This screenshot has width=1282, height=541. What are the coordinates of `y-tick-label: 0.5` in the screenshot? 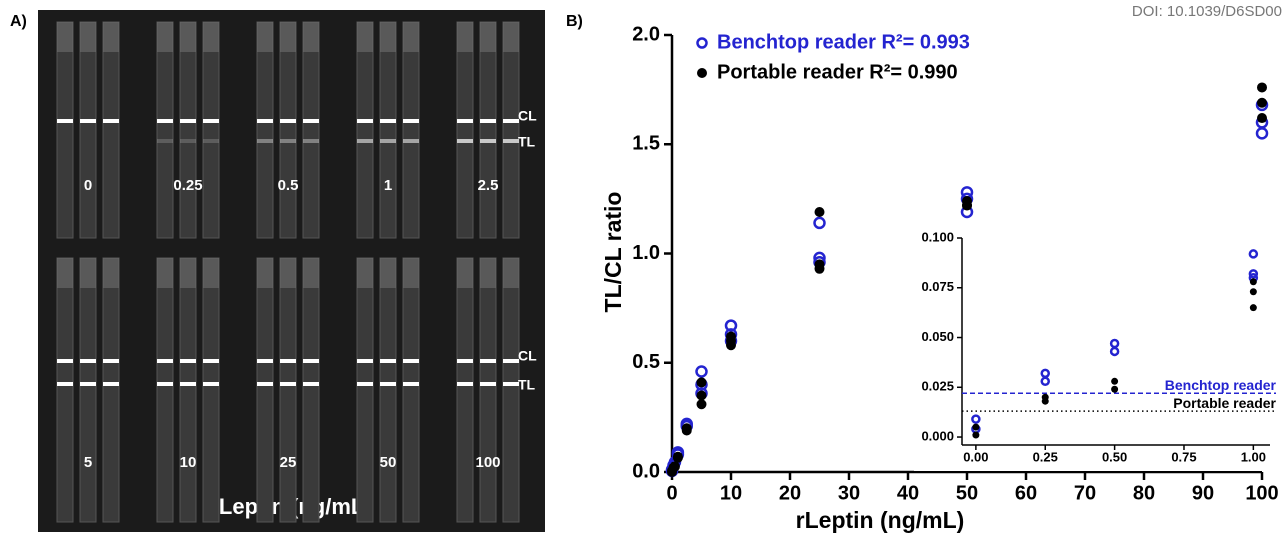 It's located at (646, 362).